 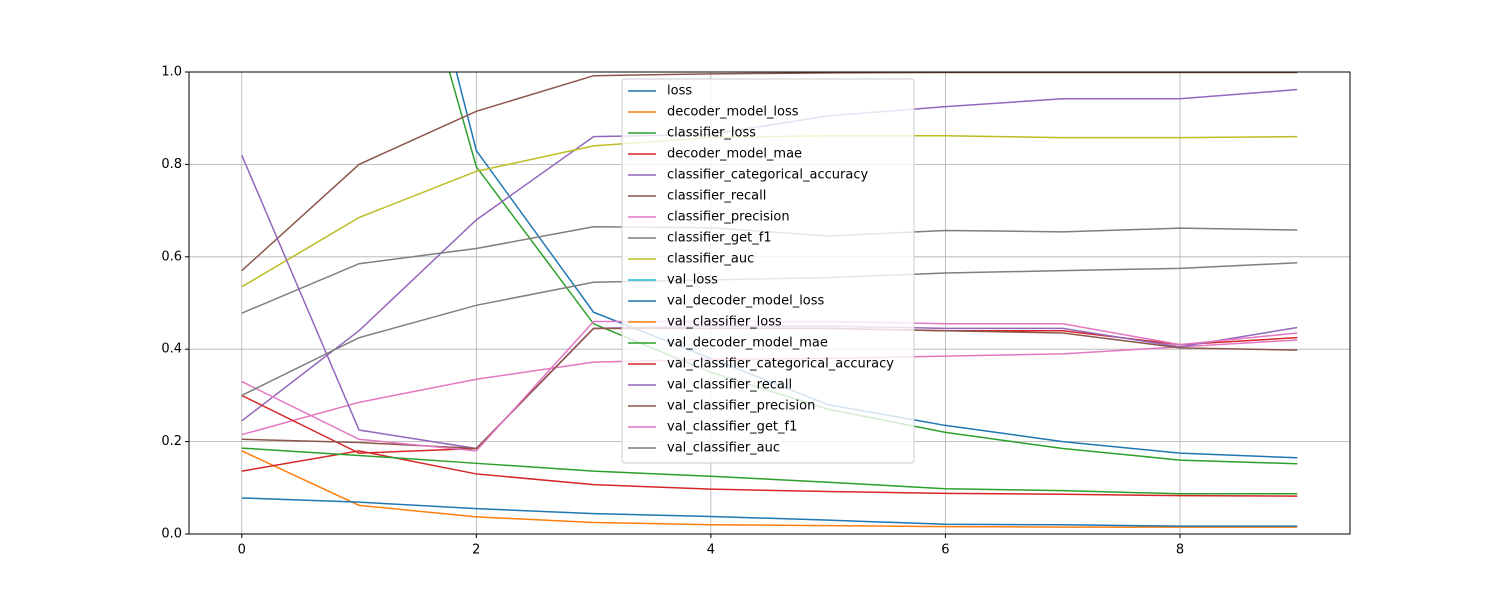 I want to click on legend-label: classifier_precision, so click(x=728, y=217).